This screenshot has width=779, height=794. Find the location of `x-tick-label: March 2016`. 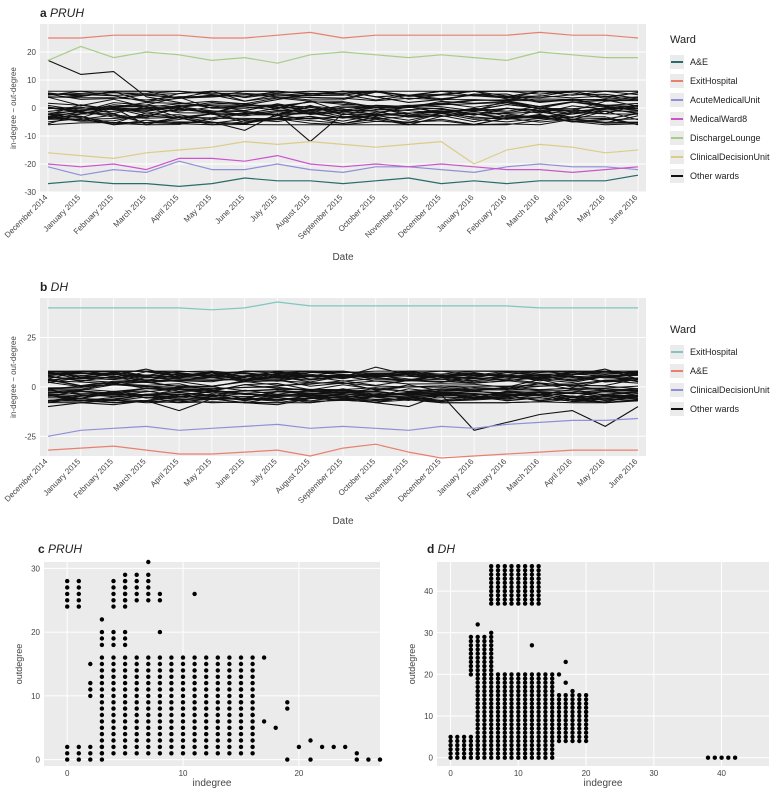

x-tick-label: March 2016 is located at coordinates (523, 211).